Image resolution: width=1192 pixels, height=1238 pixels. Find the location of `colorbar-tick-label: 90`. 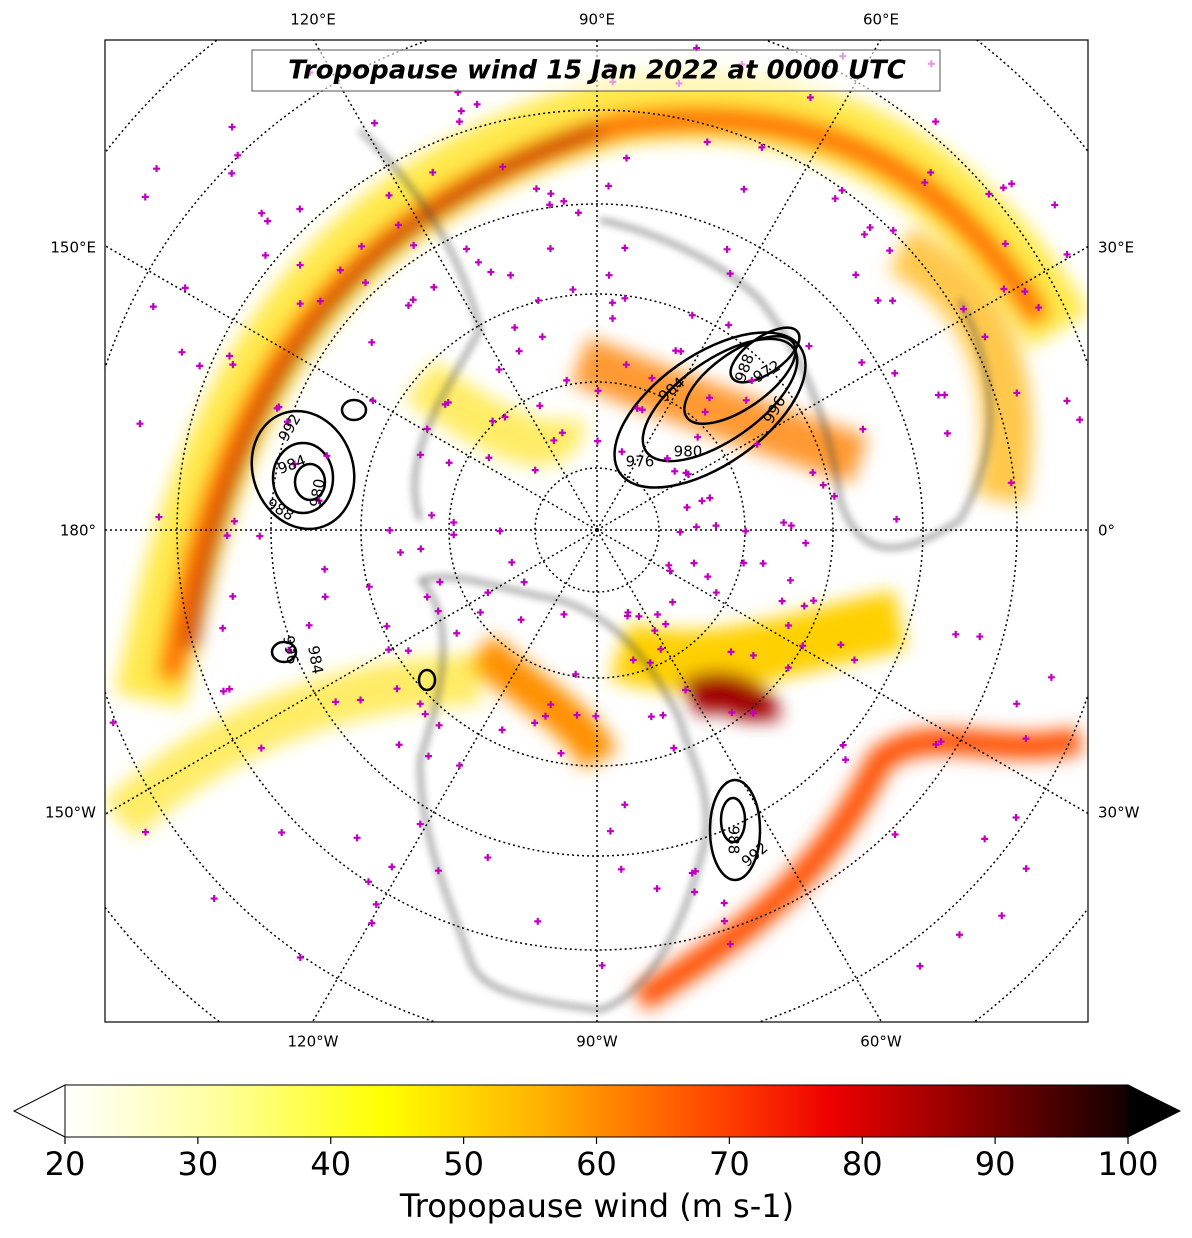

colorbar-tick-label: 90 is located at coordinates (995, 1164).